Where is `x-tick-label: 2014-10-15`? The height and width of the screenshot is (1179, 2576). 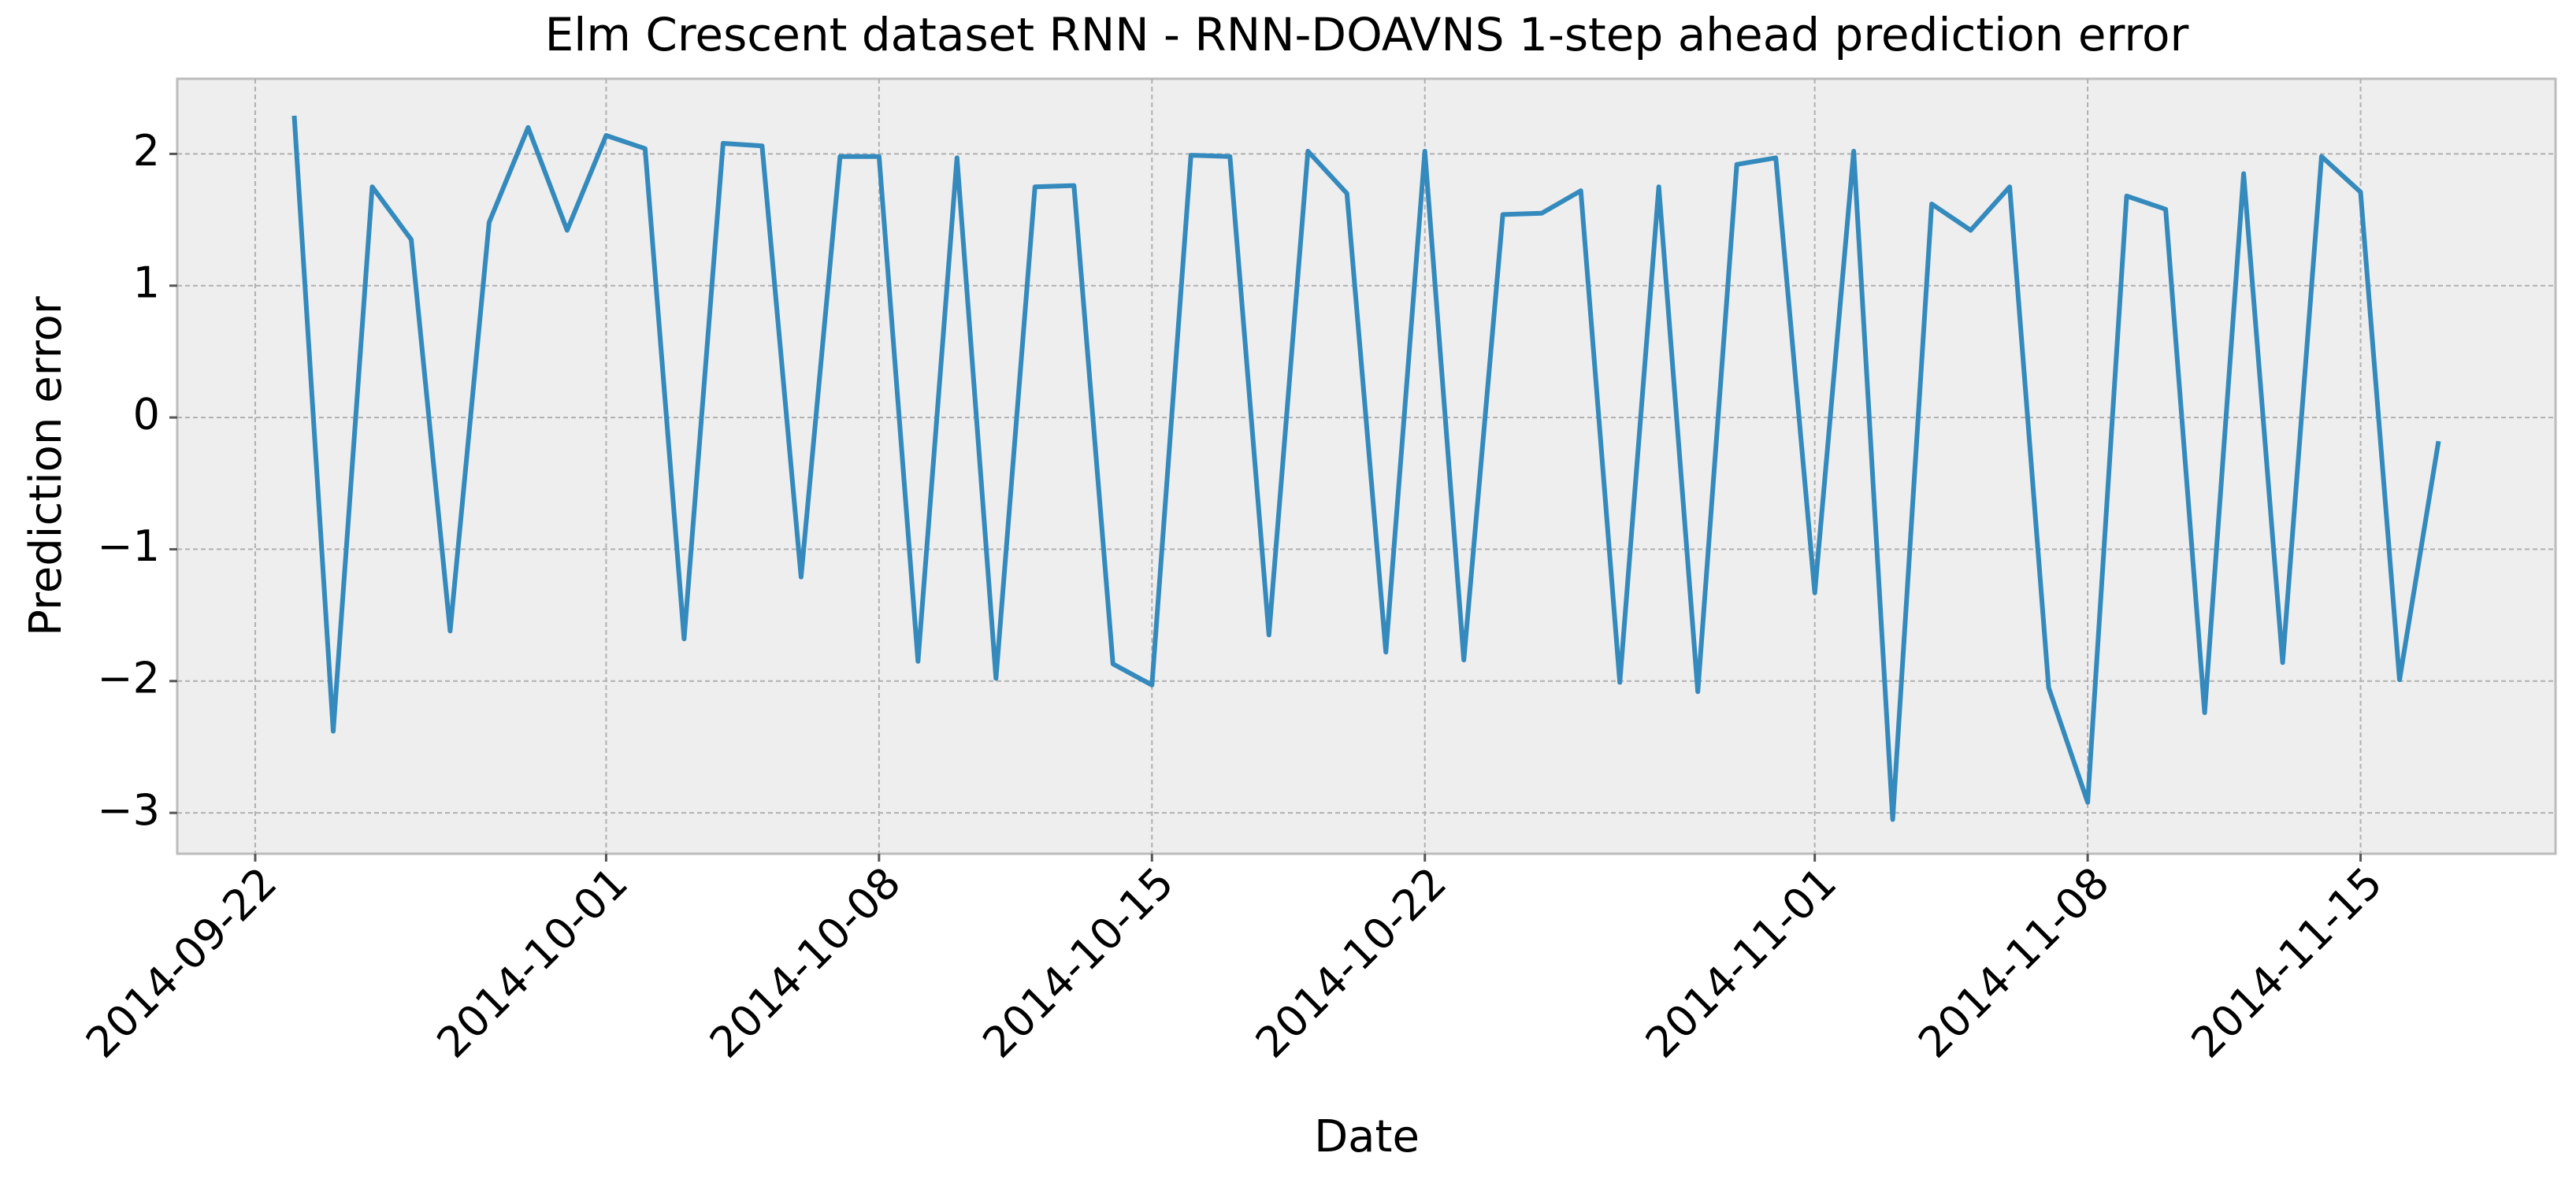
x-tick-label: 2014-10-15 is located at coordinates (1077, 962).